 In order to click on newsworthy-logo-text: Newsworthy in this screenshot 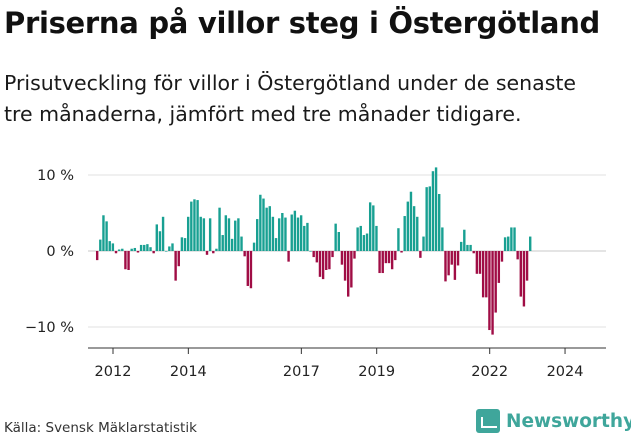, I will do `click(568, 421)`.